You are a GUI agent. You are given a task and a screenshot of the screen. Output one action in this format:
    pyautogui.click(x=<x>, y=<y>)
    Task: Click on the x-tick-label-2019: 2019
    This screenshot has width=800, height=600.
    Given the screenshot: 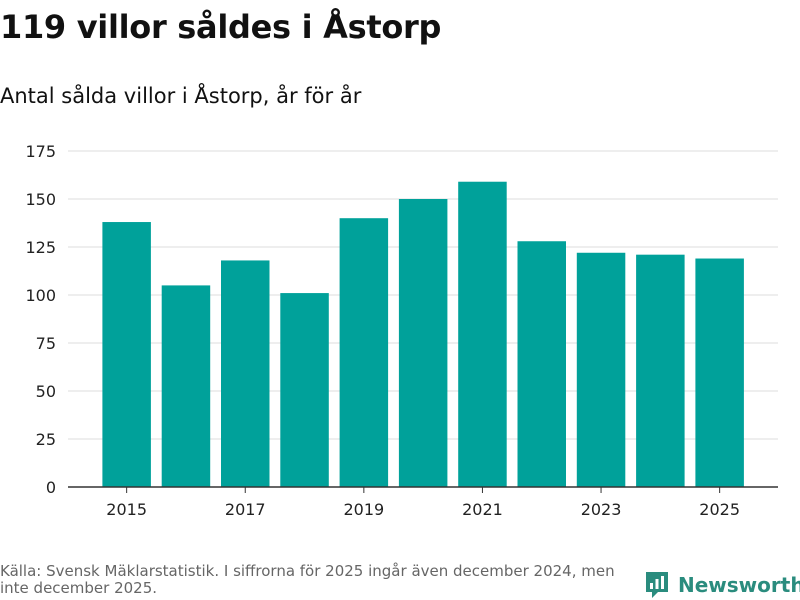 What is the action you would take?
    pyautogui.click(x=363, y=509)
    